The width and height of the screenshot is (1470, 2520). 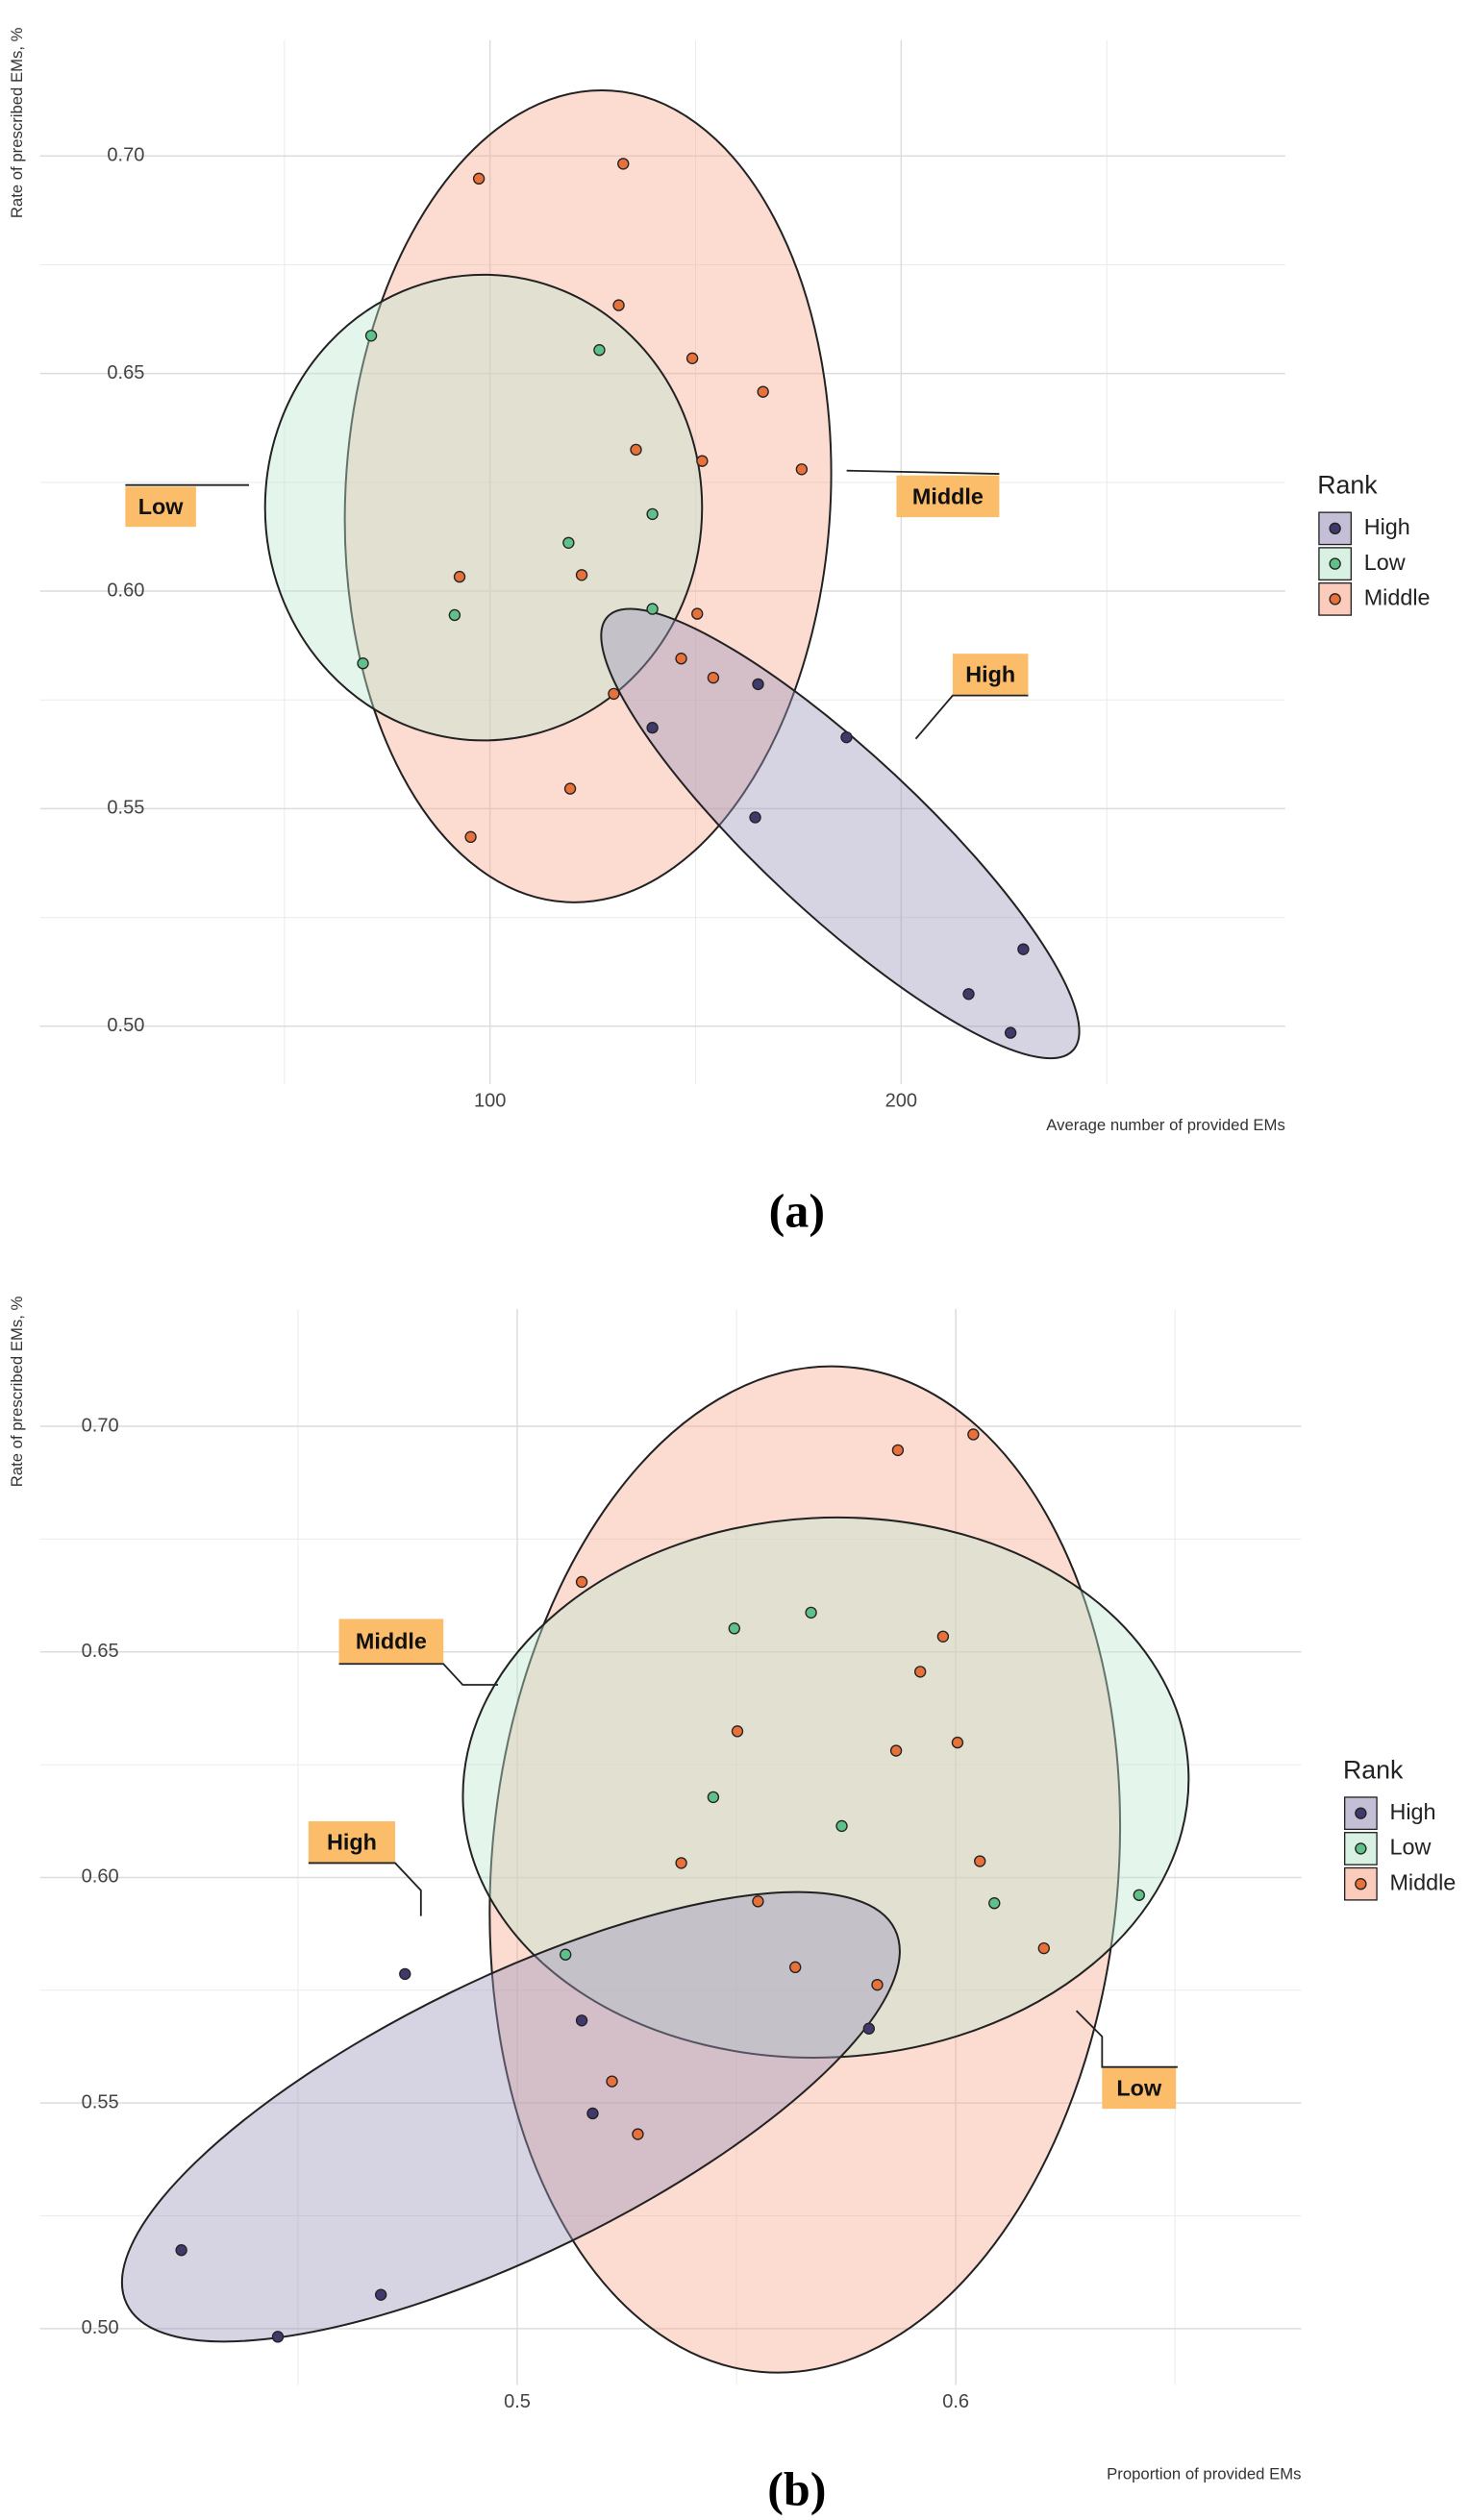 I want to click on x-tick-label: 0.5, so click(x=517, y=2402).